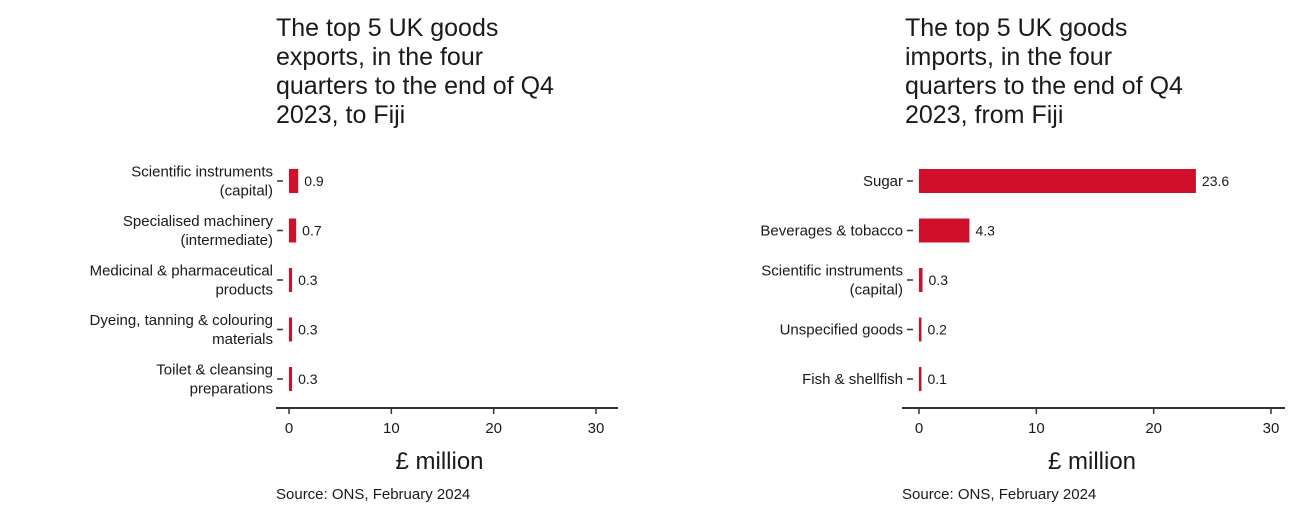 The height and width of the screenshot is (506, 1293). What do you see at coordinates (226, 240) in the screenshot?
I see `category-label: (intermediate)` at bounding box center [226, 240].